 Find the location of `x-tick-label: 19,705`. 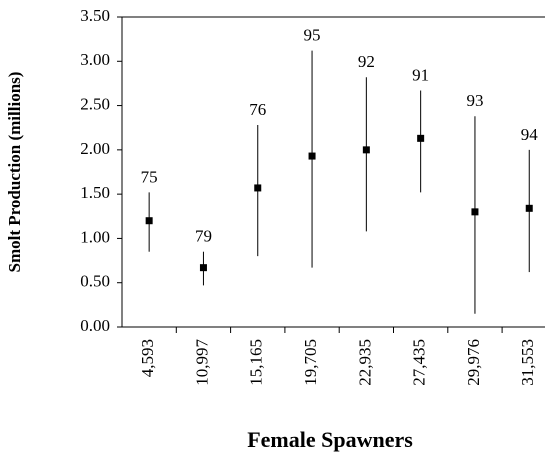

x-tick-label: 19,705 is located at coordinates (310, 362).